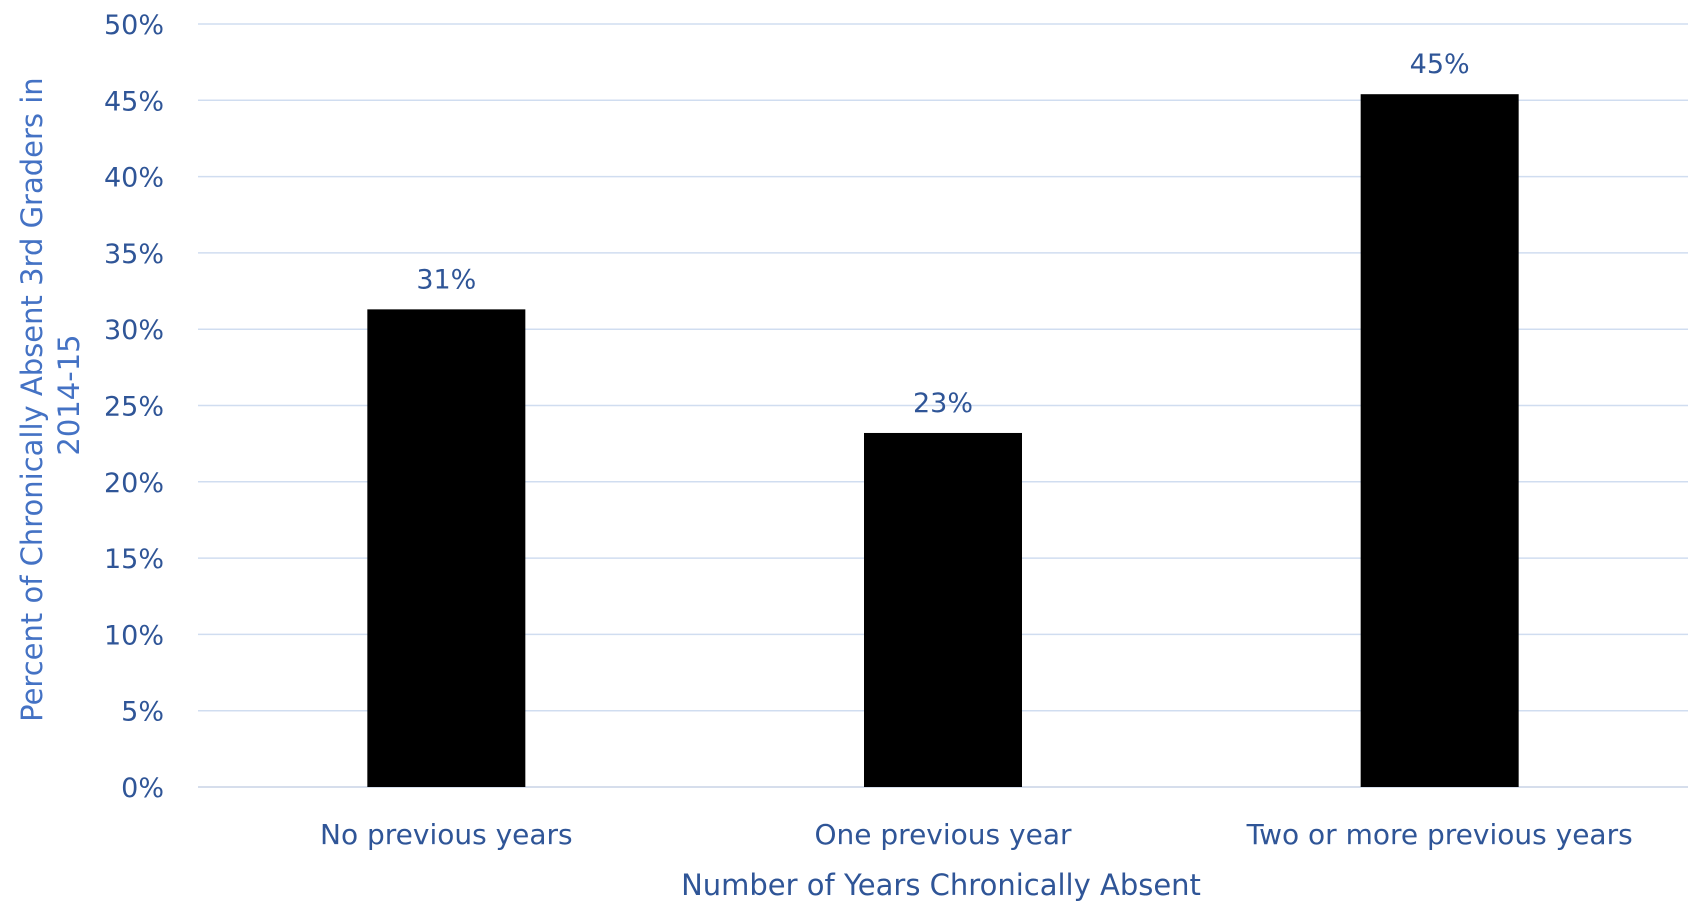 The height and width of the screenshot is (904, 1688). Describe the element at coordinates (943, 403) in the screenshot. I see `data-label: 23%` at that location.